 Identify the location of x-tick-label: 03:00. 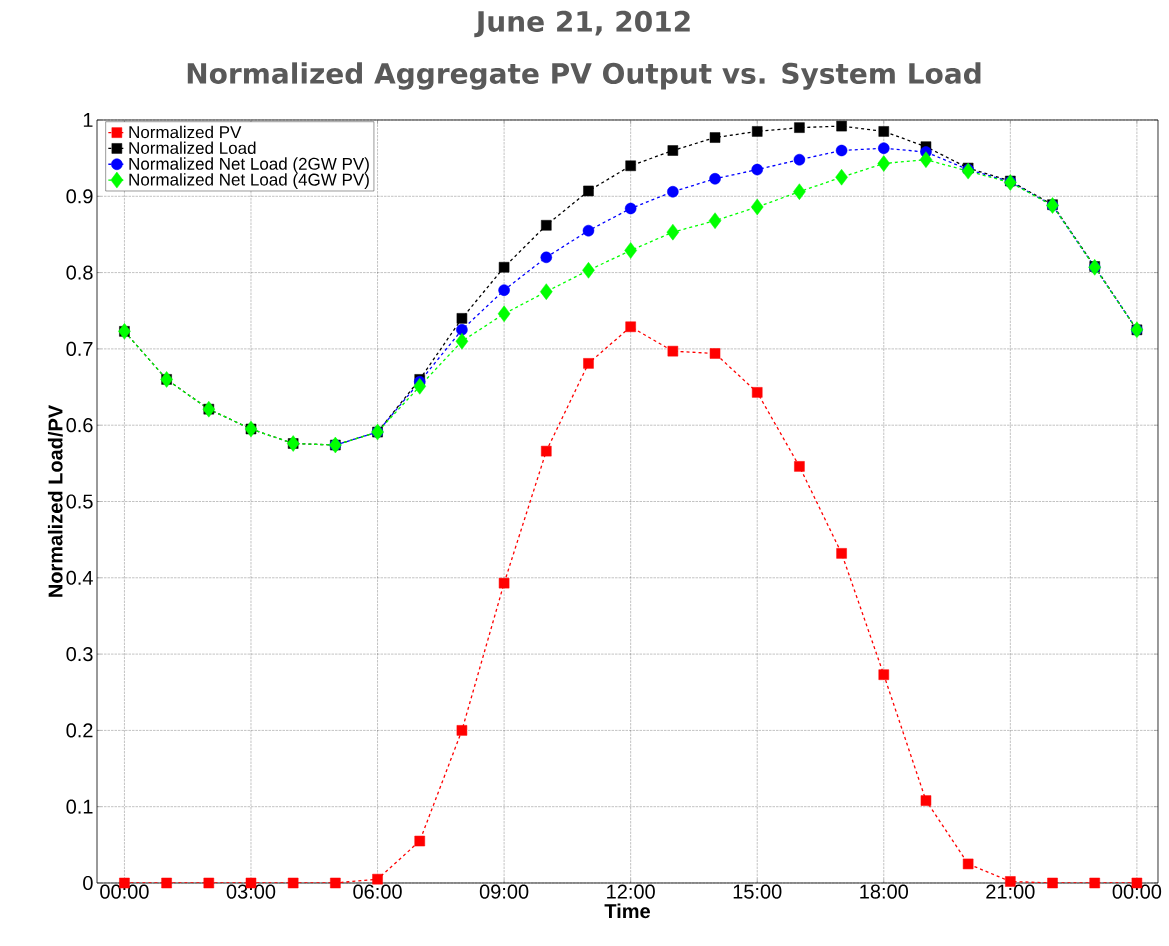
(251, 891).